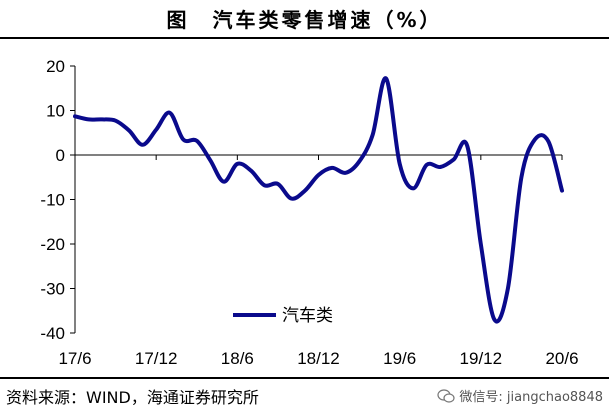 The image size is (609, 416). I want to click on x-tick-label: 17/12, so click(156, 358).